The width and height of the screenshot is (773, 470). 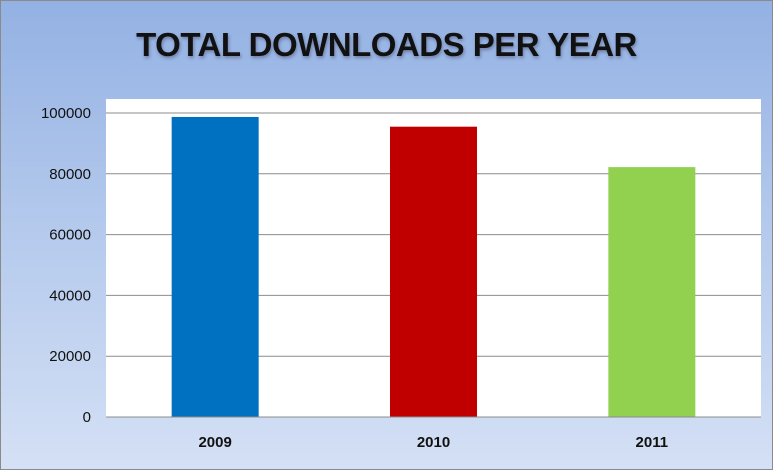 What do you see at coordinates (386, 44) in the screenshot?
I see `chart-title: TOTAL DOWNLOADS PER YEAR` at bounding box center [386, 44].